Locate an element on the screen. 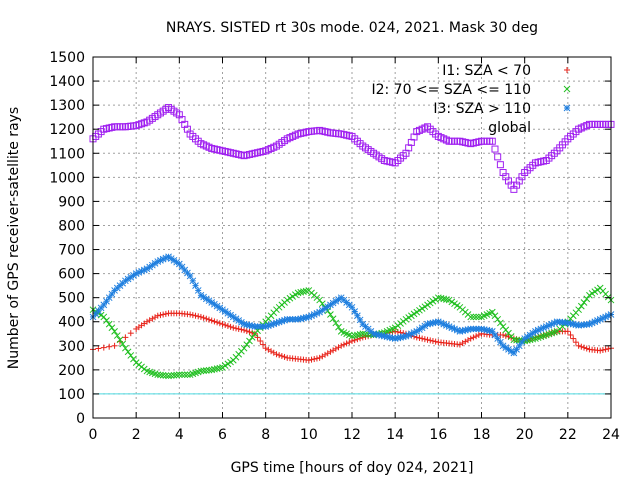 This screenshot has height=480, width=640. y-axis-label: Number of GPS receiver-satellite rays is located at coordinates (14, 238).